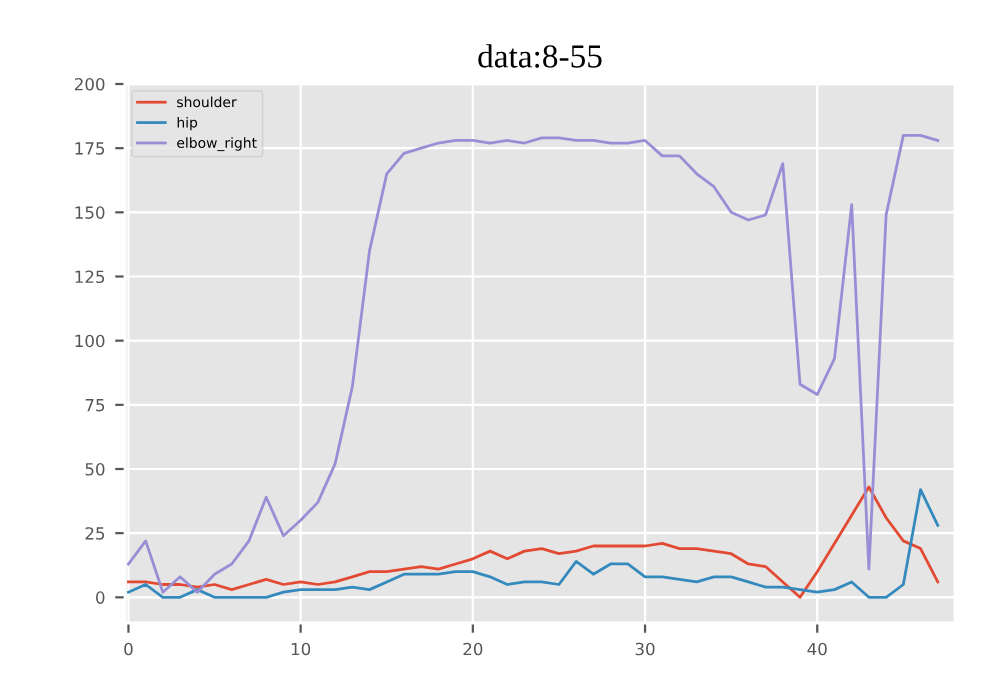  I want to click on y-tick-label: 175, so click(90, 148).